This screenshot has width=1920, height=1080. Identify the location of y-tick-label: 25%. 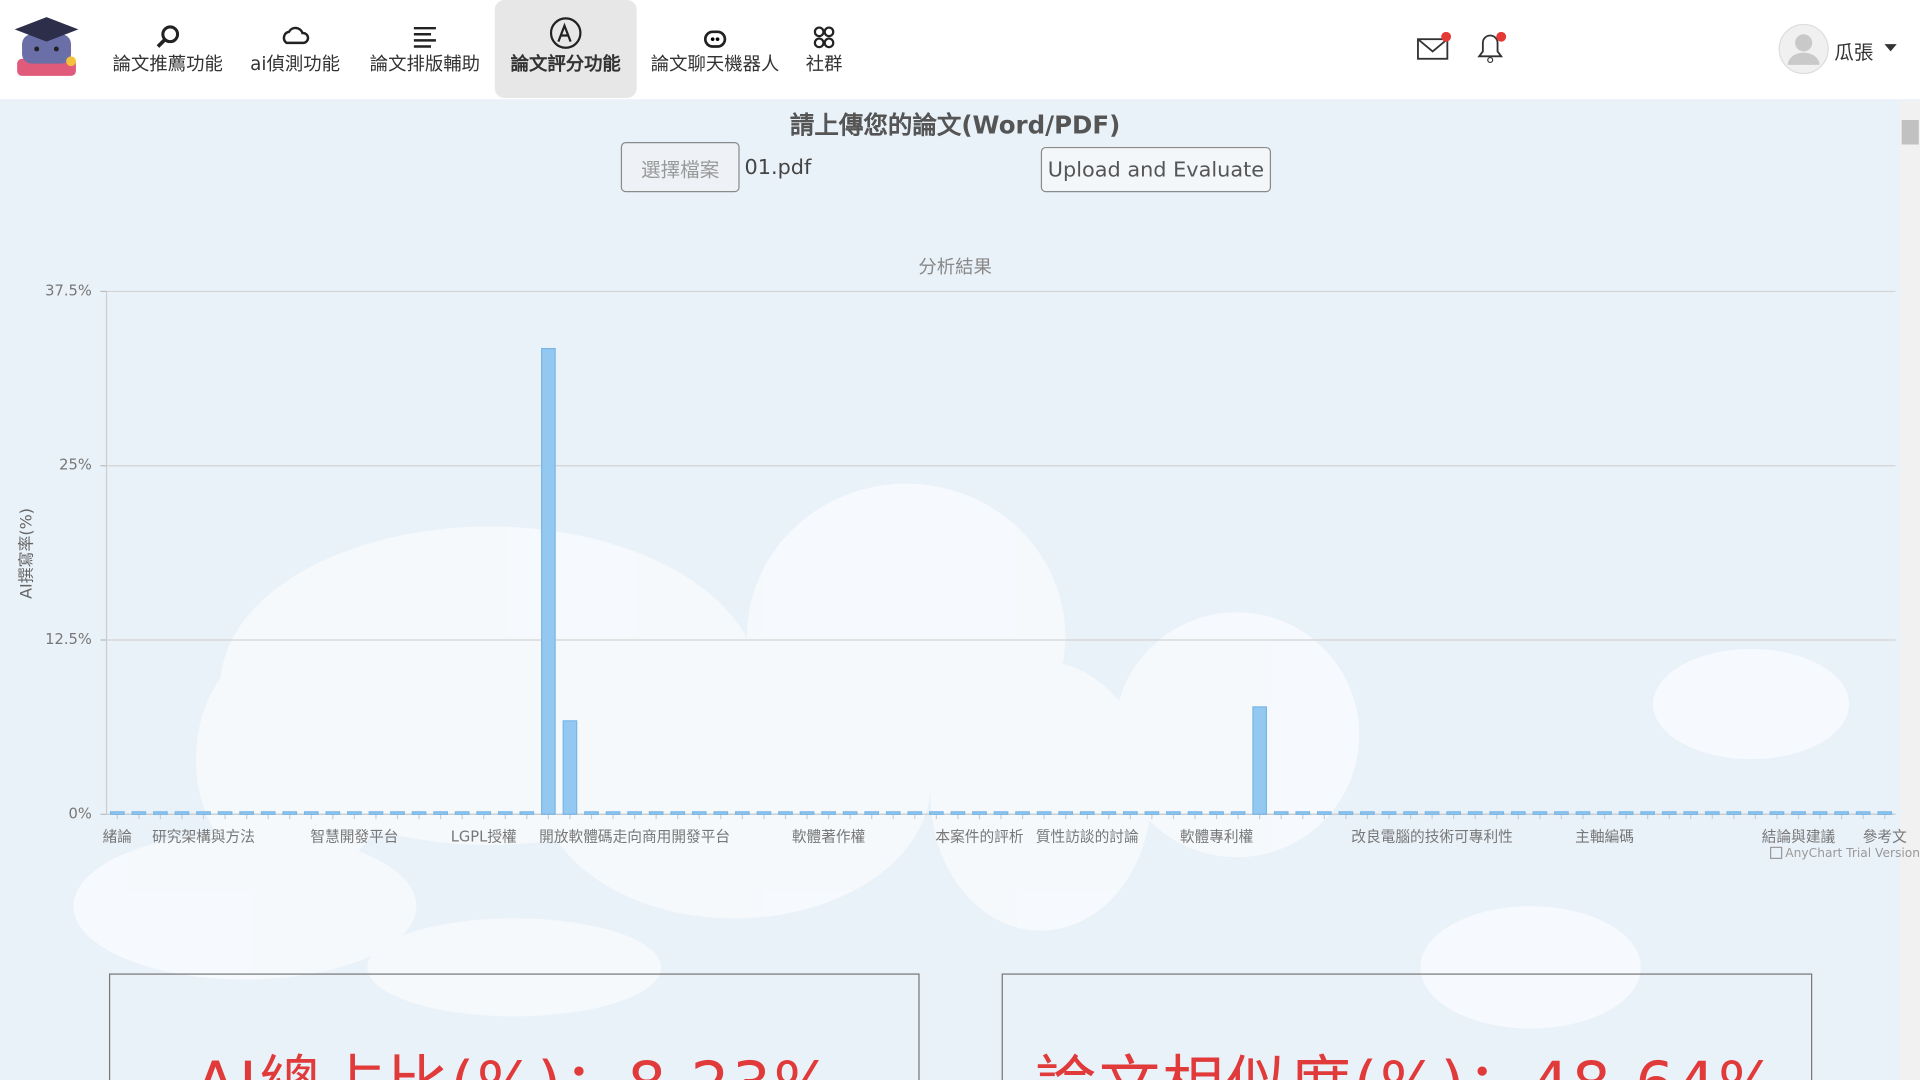
(75, 465).